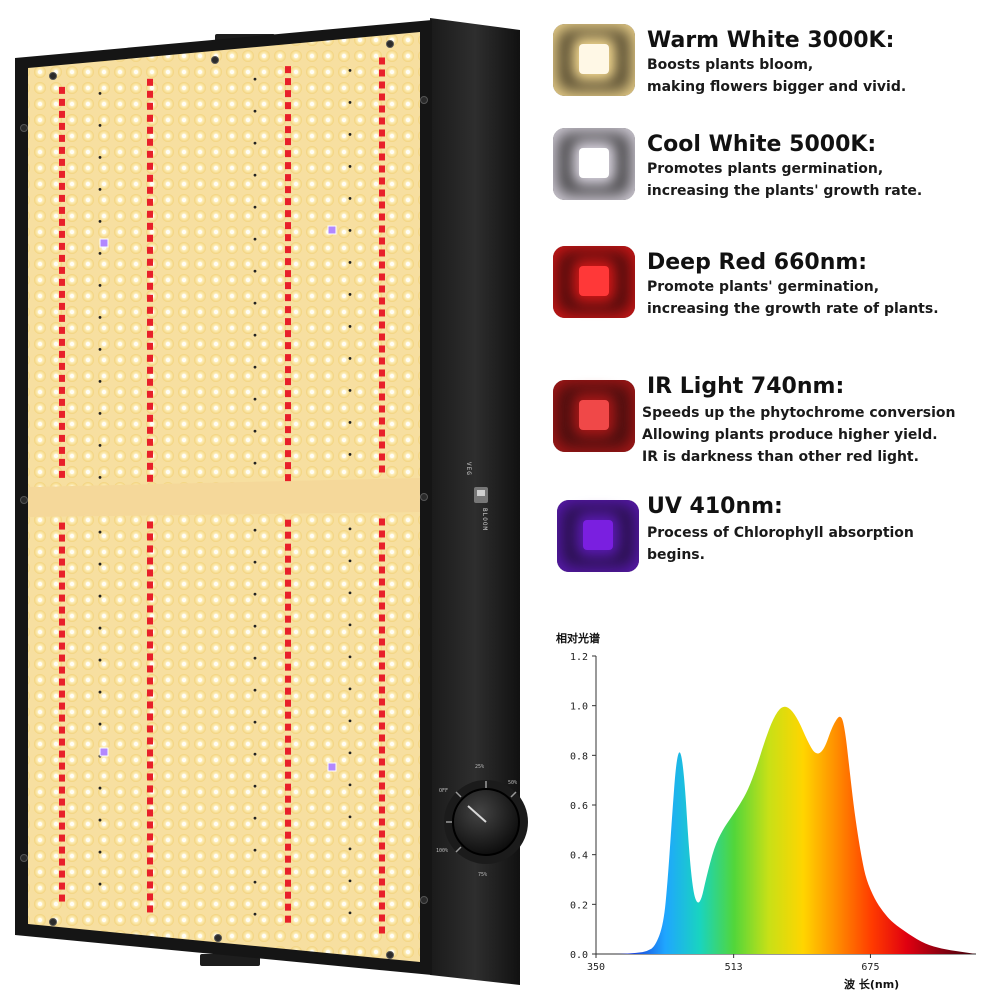 This screenshot has width=1000, height=1000. I want to click on dial-tick-off: OFF, so click(444, 791).